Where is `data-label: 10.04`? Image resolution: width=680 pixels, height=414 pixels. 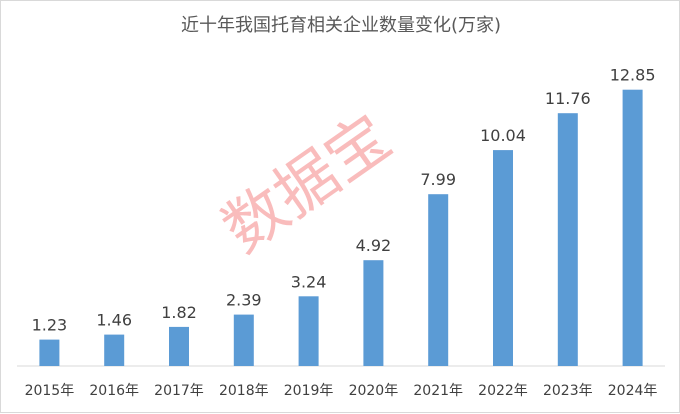 data-label: 10.04 is located at coordinates (503, 135).